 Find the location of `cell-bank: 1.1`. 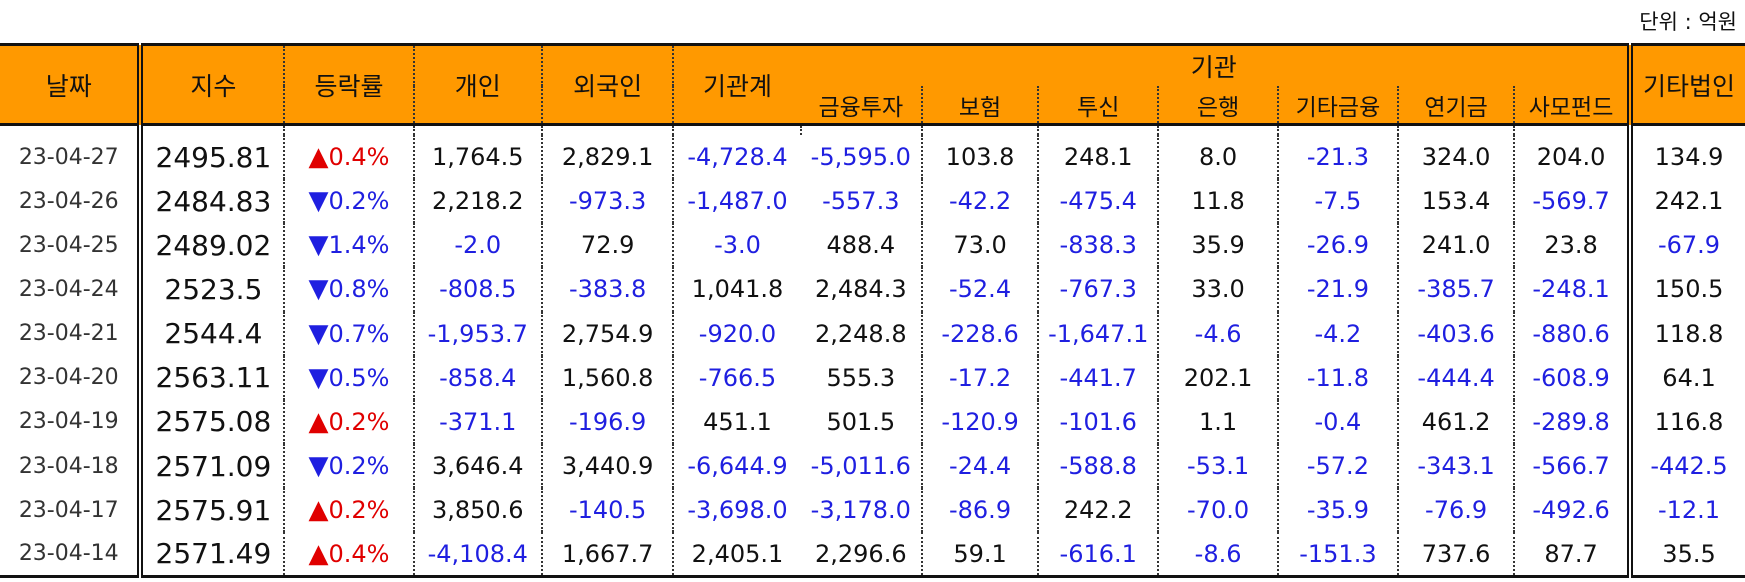

cell-bank: 1.1 is located at coordinates (1217, 421).